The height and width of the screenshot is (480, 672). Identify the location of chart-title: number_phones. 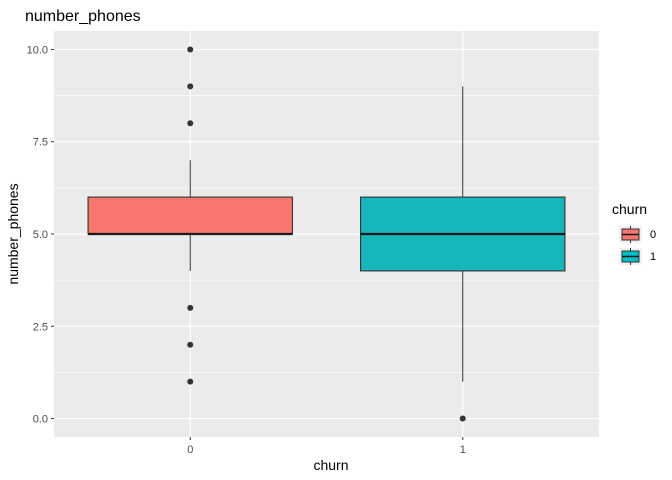
(83, 16).